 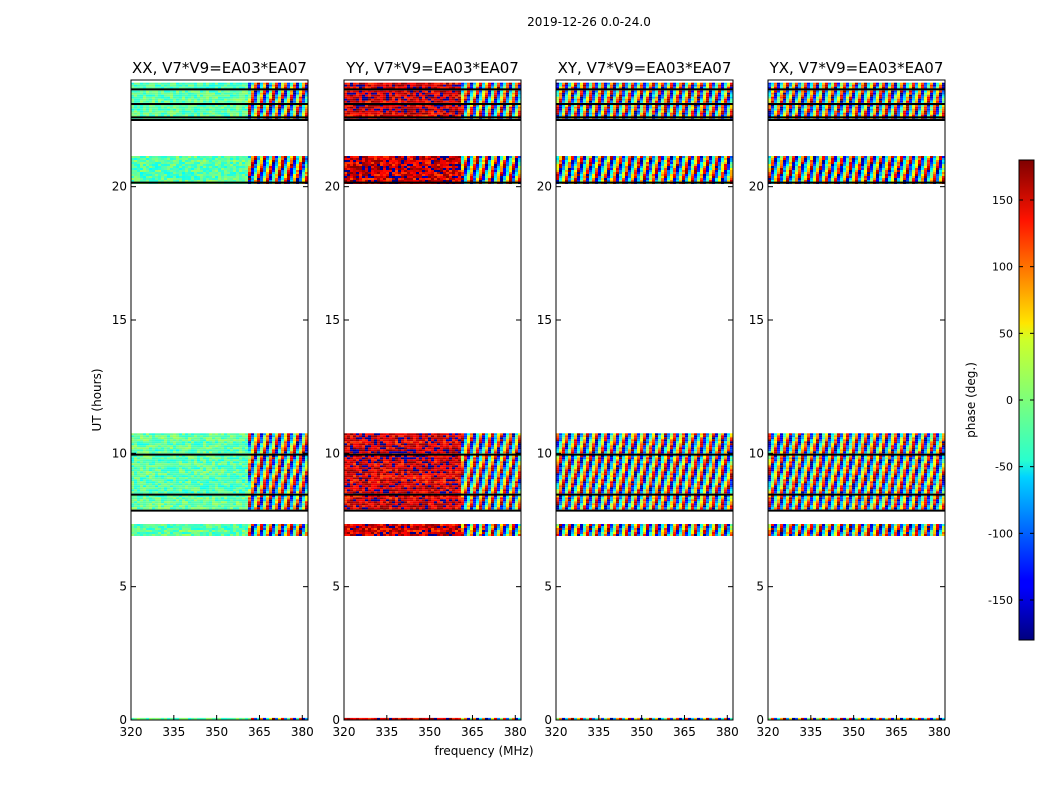 I want to click on panel-title: YX, V7*V9=EA03*EA07, so click(x=856, y=68).